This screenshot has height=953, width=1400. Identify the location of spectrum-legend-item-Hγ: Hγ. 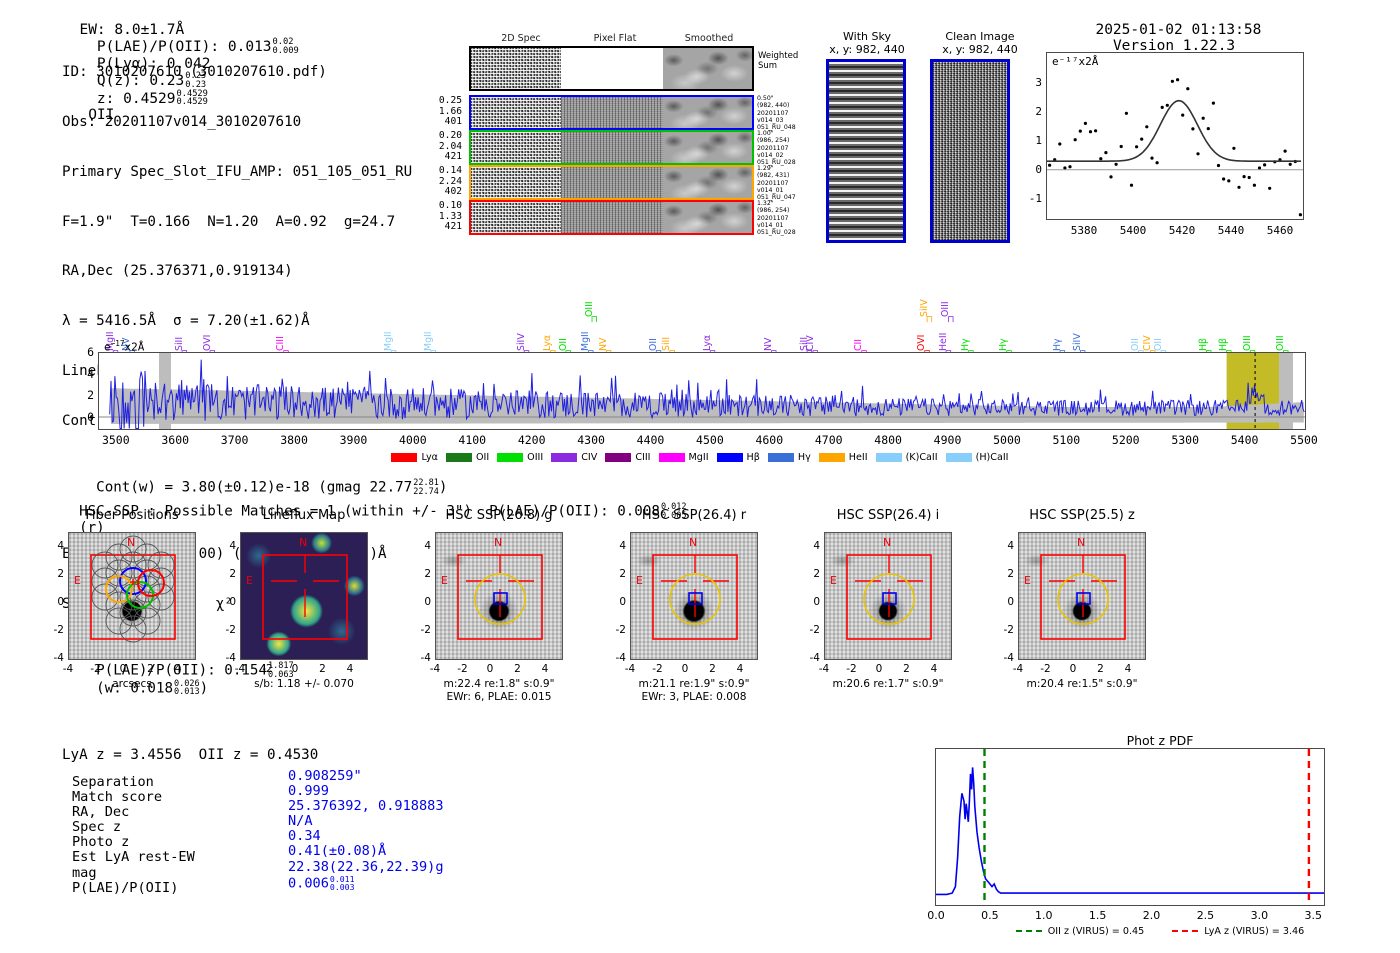
(789, 457).